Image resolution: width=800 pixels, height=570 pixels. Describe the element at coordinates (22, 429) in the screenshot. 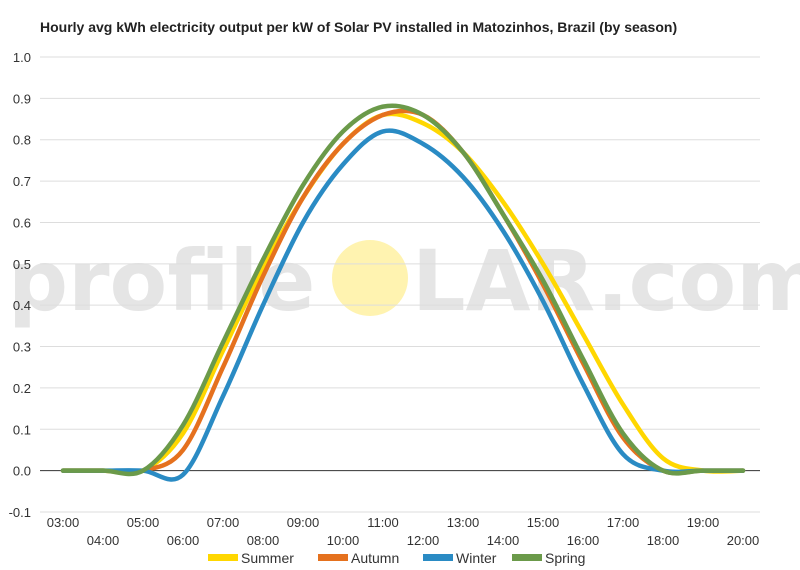

I see `y-tick-label: 0.1` at that location.